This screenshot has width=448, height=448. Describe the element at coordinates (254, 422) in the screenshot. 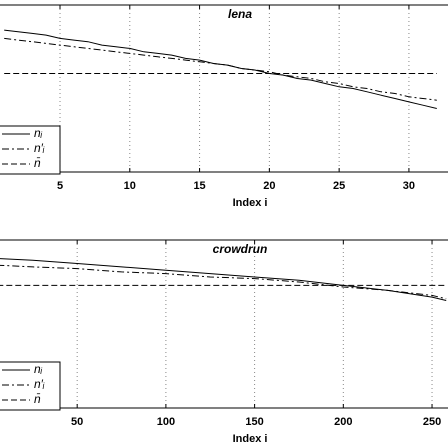

I see `x-tick-label: 150` at that location.